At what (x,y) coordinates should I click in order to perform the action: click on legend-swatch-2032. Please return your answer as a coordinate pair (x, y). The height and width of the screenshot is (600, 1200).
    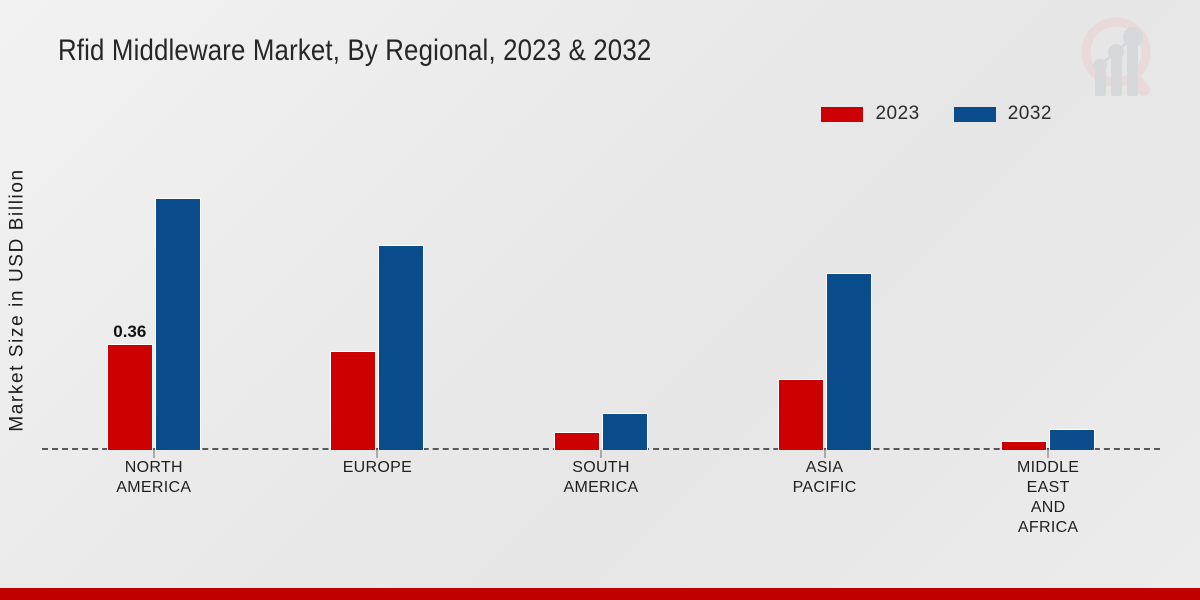
    Looking at the image, I should click on (974, 114).